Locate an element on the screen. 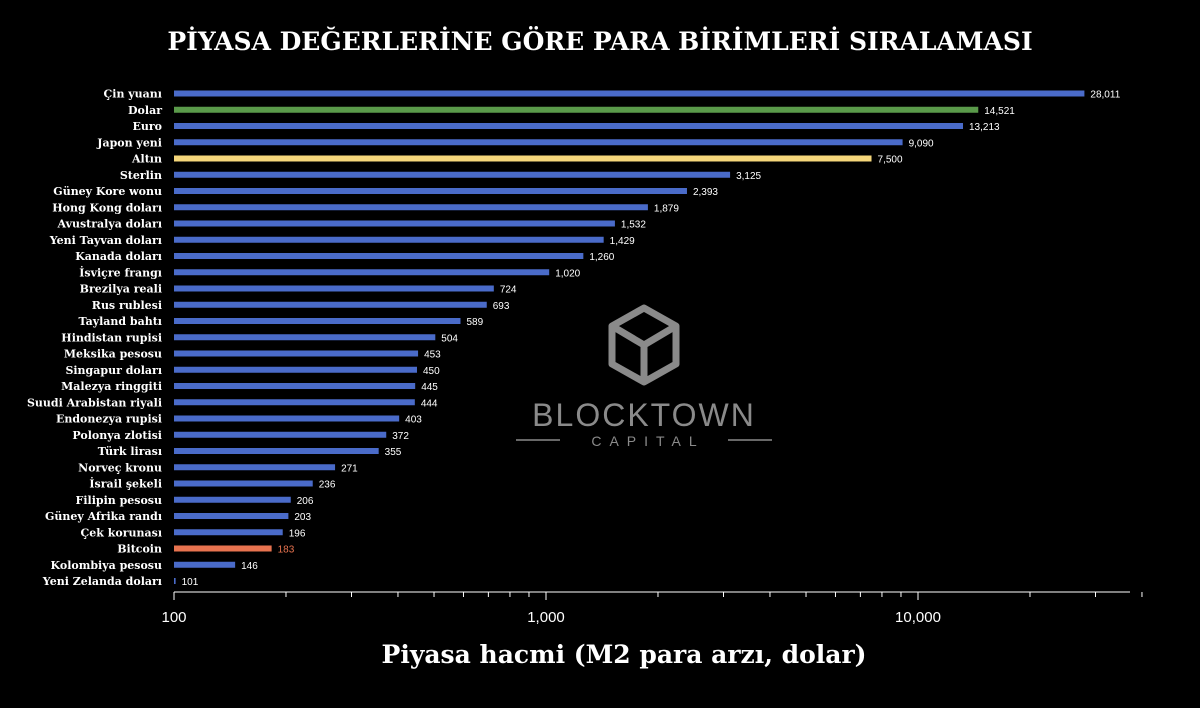  value-label: 445 is located at coordinates (429, 387).